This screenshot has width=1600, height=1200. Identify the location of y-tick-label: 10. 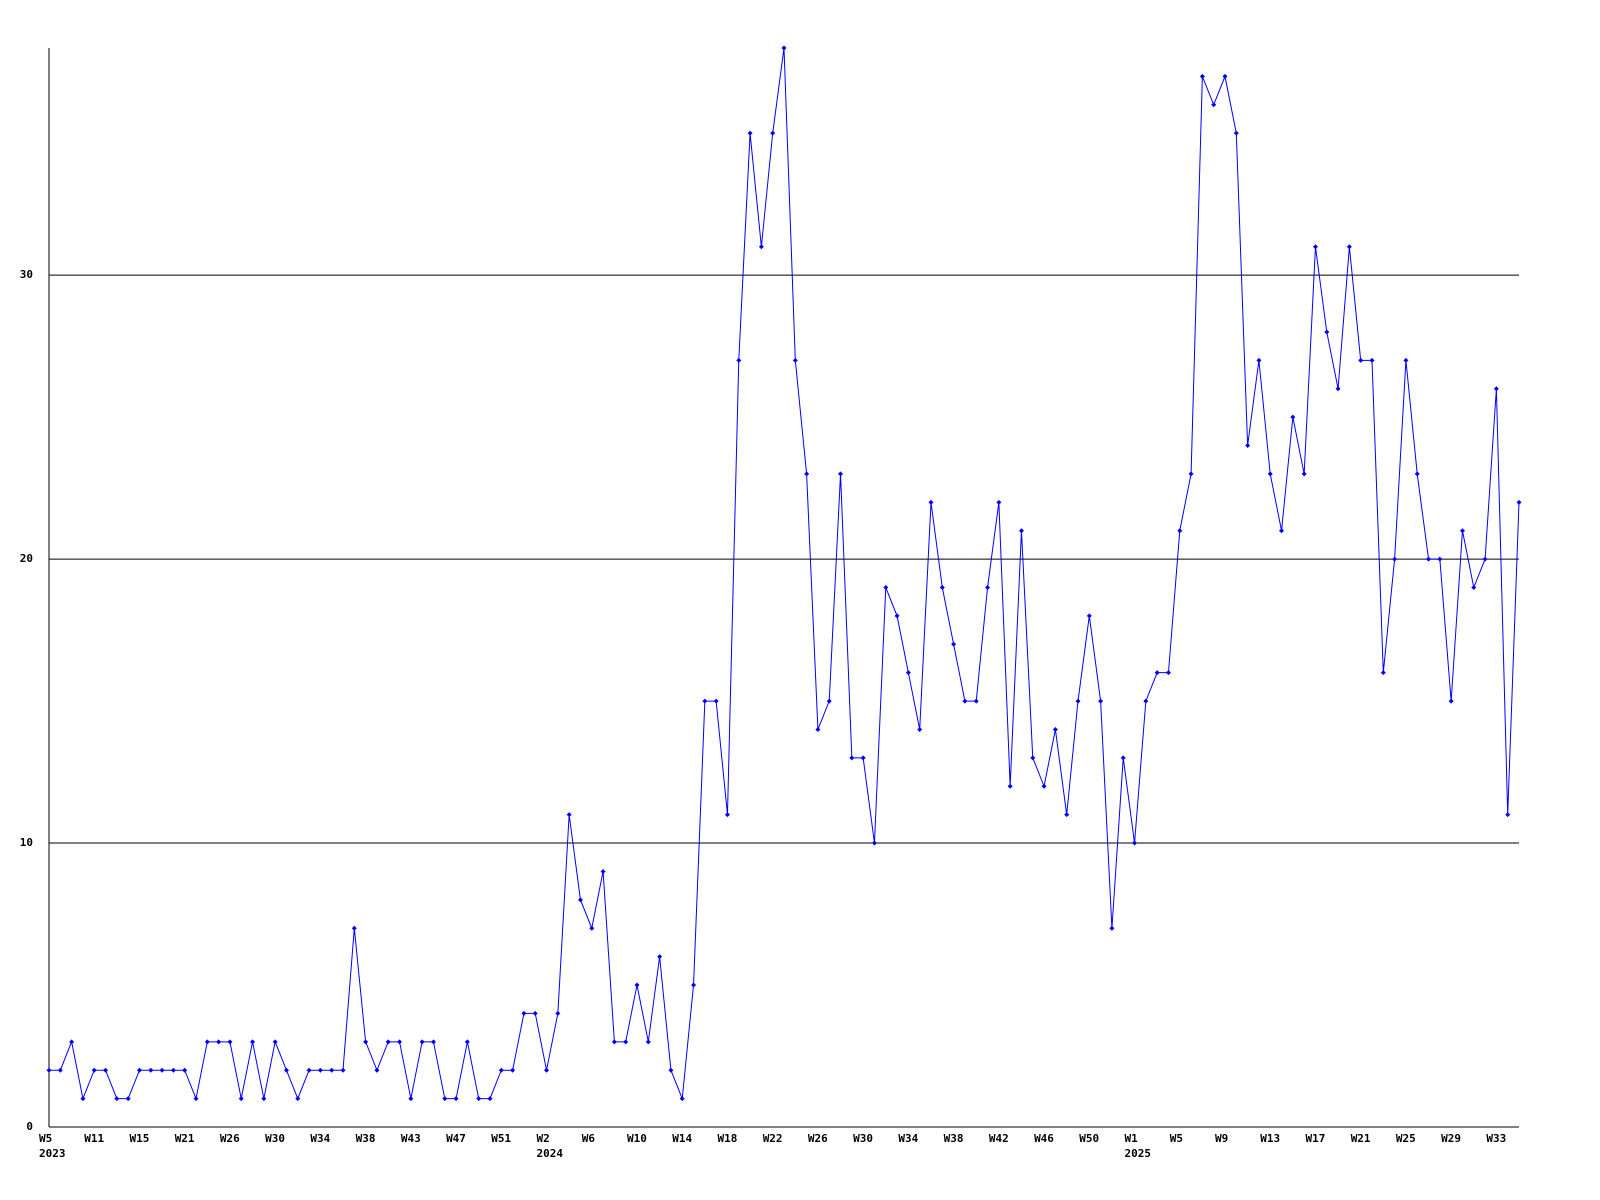
(26, 842).